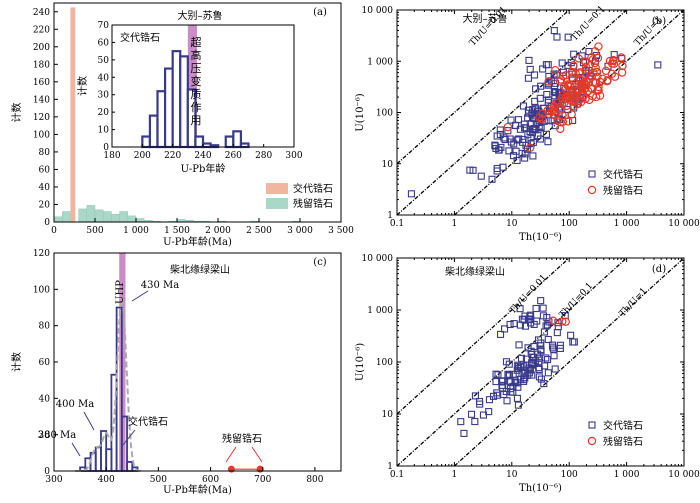 The width and height of the screenshot is (700, 503). I want to click on x-tick-label: 1 500, so click(177, 231).